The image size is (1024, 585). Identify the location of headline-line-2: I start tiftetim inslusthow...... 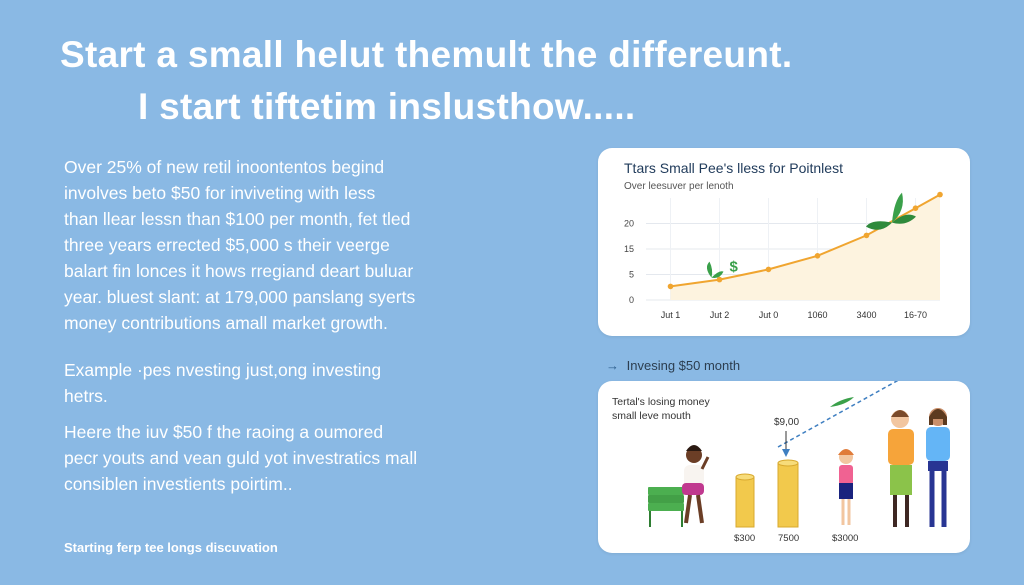
(387, 106).